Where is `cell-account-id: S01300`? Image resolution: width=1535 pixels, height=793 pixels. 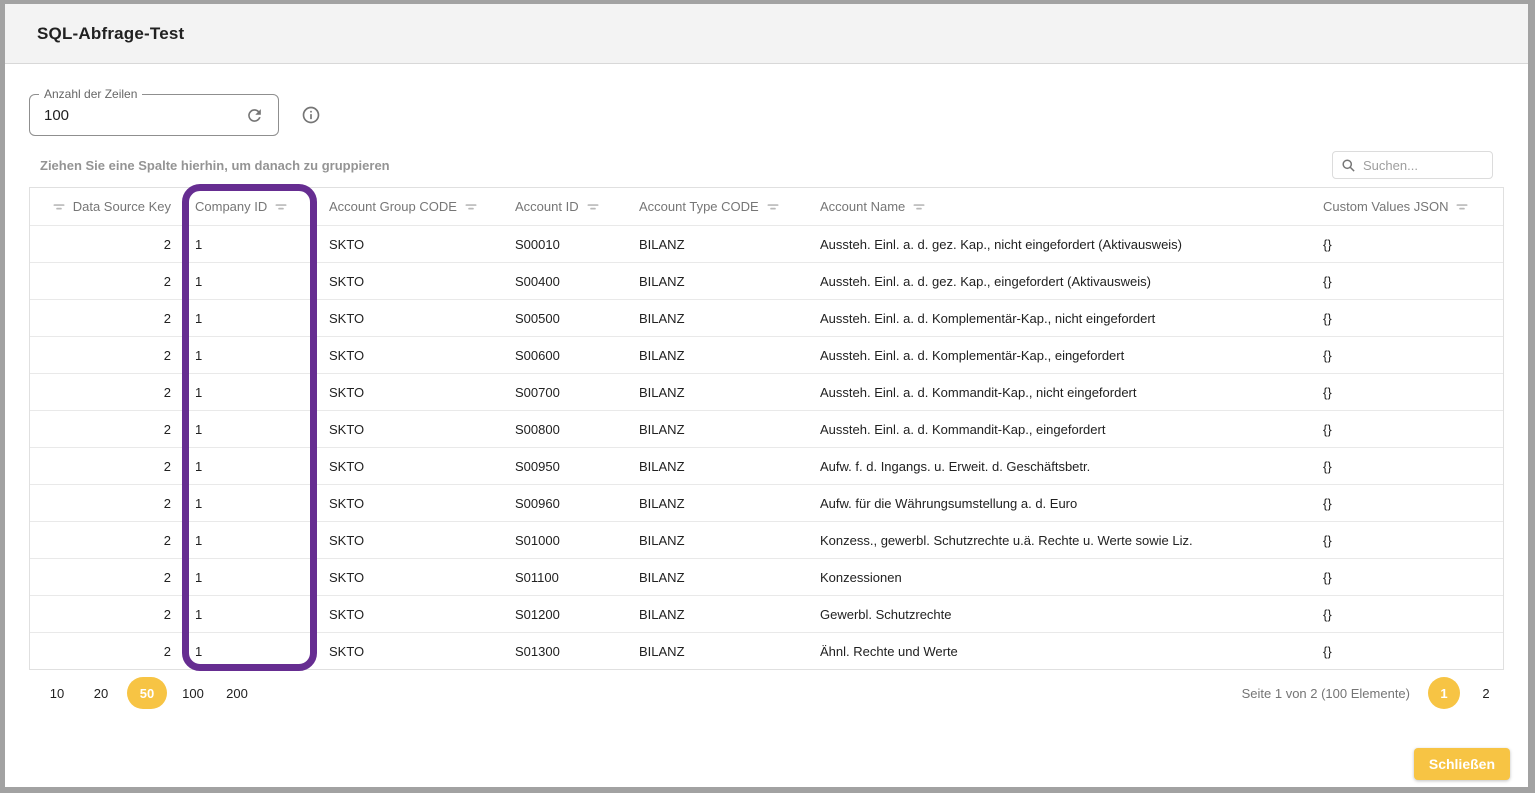
cell-account-id: S01300 is located at coordinates (537, 651).